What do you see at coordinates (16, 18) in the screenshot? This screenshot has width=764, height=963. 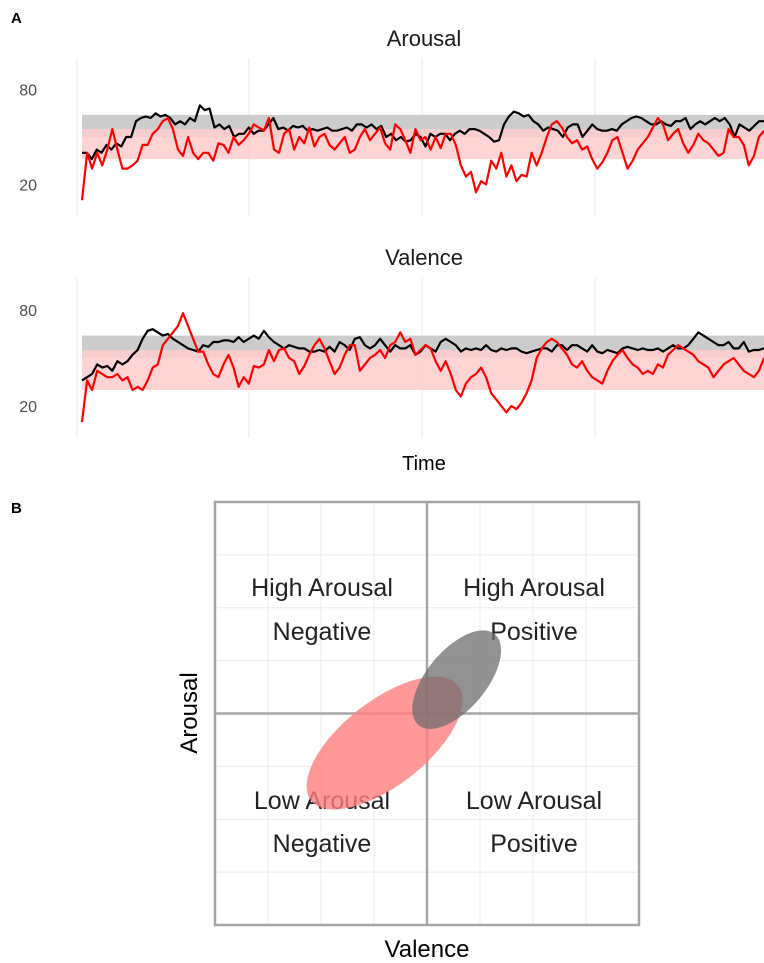 I see `panel-label-a: A` at bounding box center [16, 18].